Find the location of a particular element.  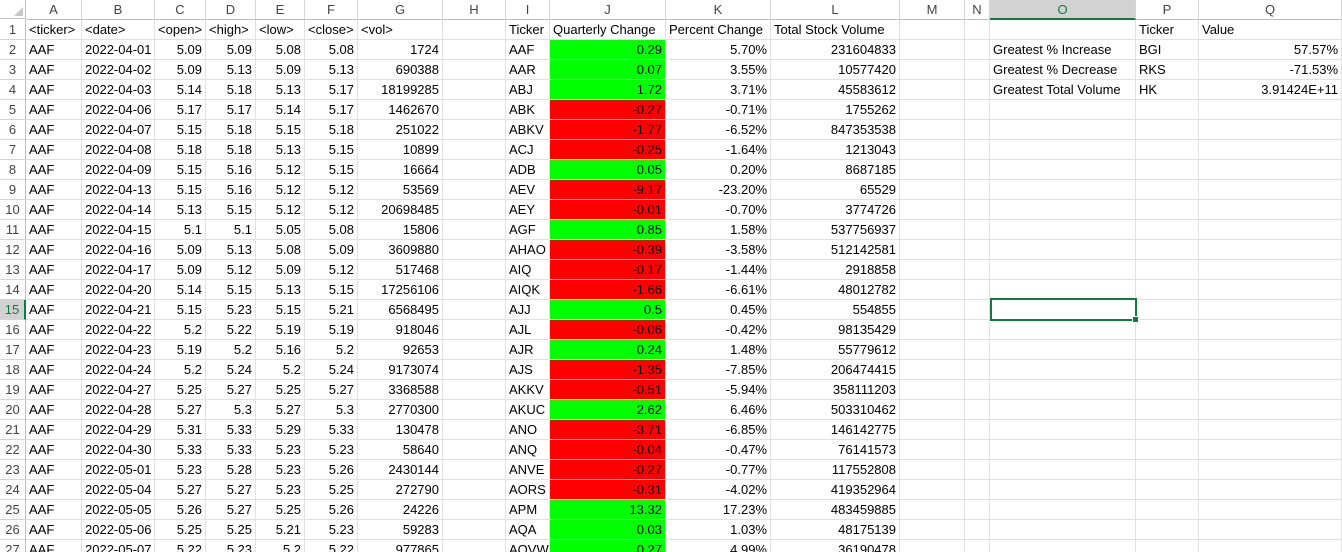

data-cell-d: 5.33 is located at coordinates (231, 450).